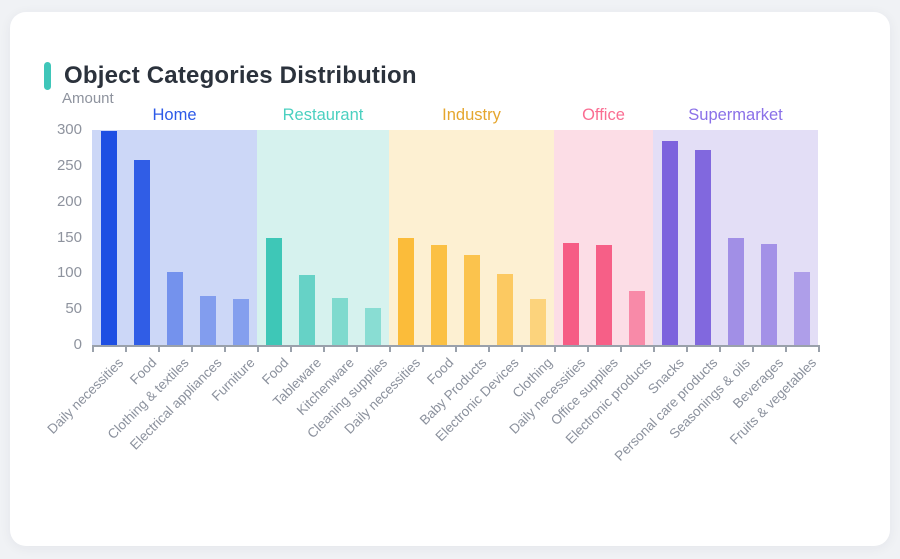  Describe the element at coordinates (735, 115) in the screenshot. I see `group-label-supermarket: Supermarket` at that location.